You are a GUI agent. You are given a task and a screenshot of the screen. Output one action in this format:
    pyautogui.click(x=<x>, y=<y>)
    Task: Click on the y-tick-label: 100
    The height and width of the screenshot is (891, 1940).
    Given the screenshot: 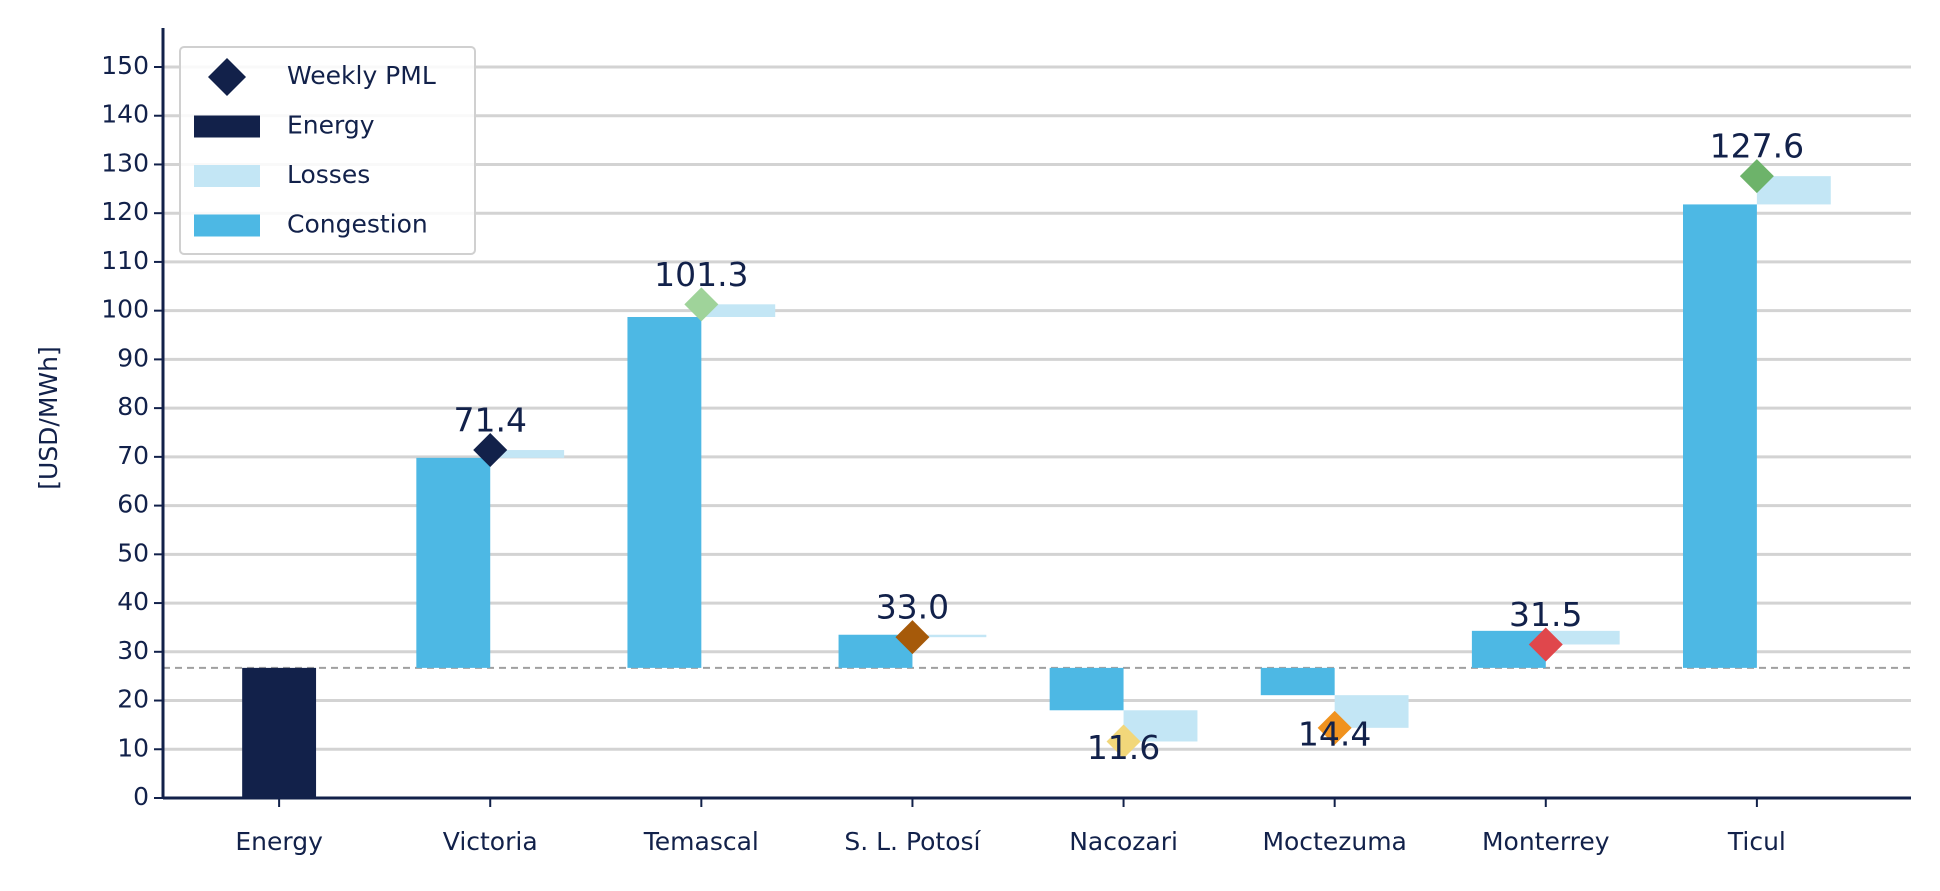 What is the action you would take?
    pyautogui.click(x=125, y=309)
    